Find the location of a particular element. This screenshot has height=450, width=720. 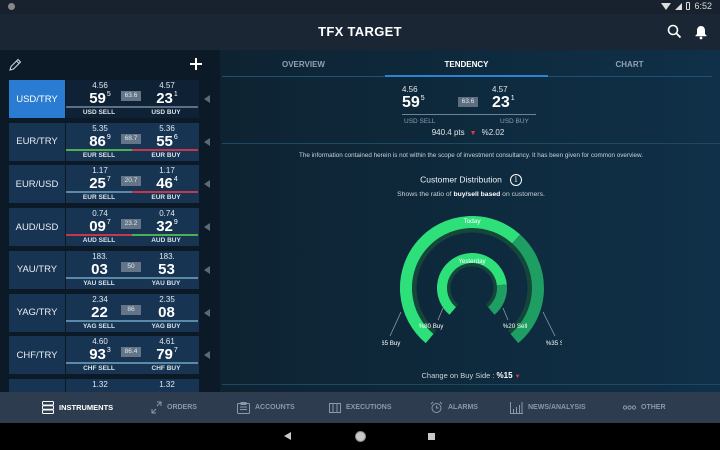

quote-buy: 5.36 556 is located at coordinates (167, 137).